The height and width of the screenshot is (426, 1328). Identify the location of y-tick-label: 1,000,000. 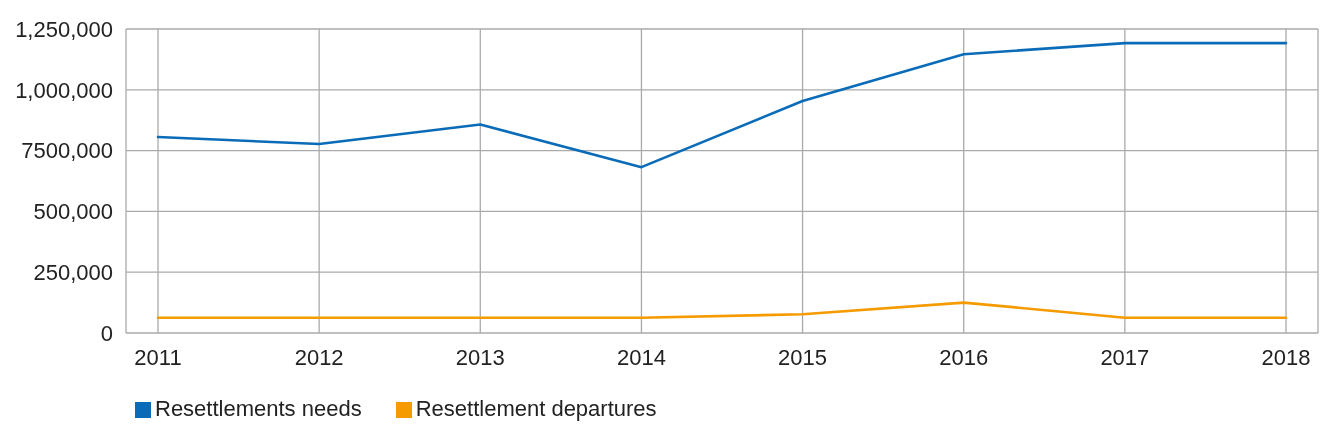
(64, 90).